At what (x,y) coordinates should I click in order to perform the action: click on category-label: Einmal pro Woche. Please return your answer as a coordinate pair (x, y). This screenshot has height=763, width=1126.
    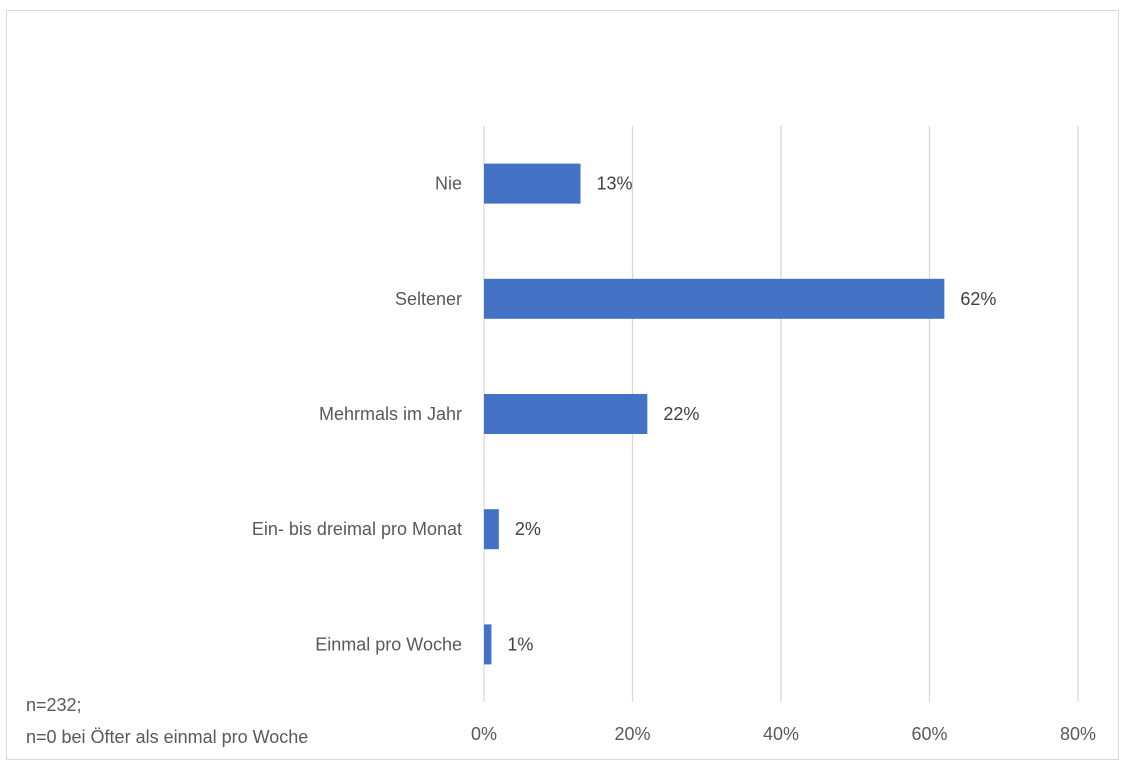
    Looking at the image, I should click on (388, 644).